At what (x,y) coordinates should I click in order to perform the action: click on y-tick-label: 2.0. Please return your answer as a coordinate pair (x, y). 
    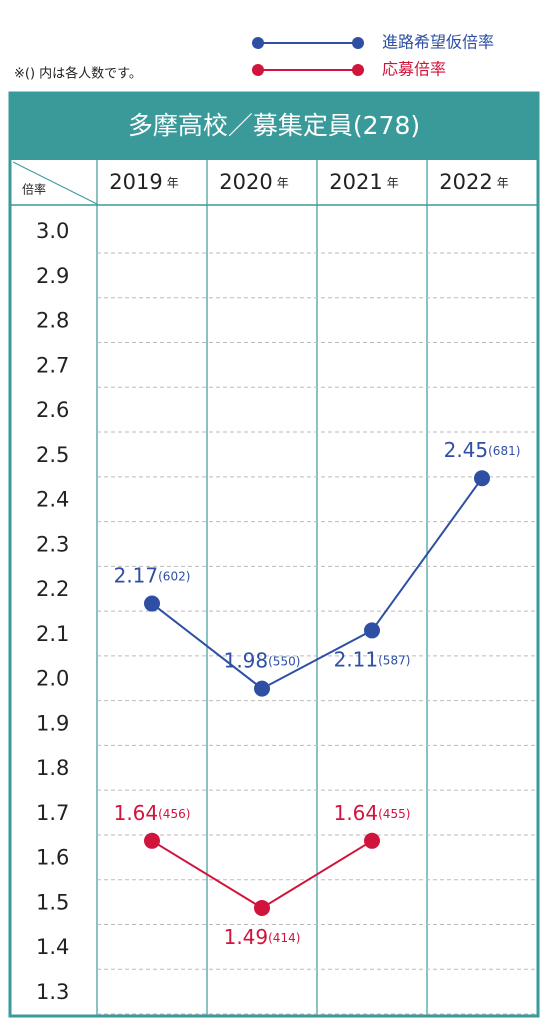
    Looking at the image, I should click on (52, 679).